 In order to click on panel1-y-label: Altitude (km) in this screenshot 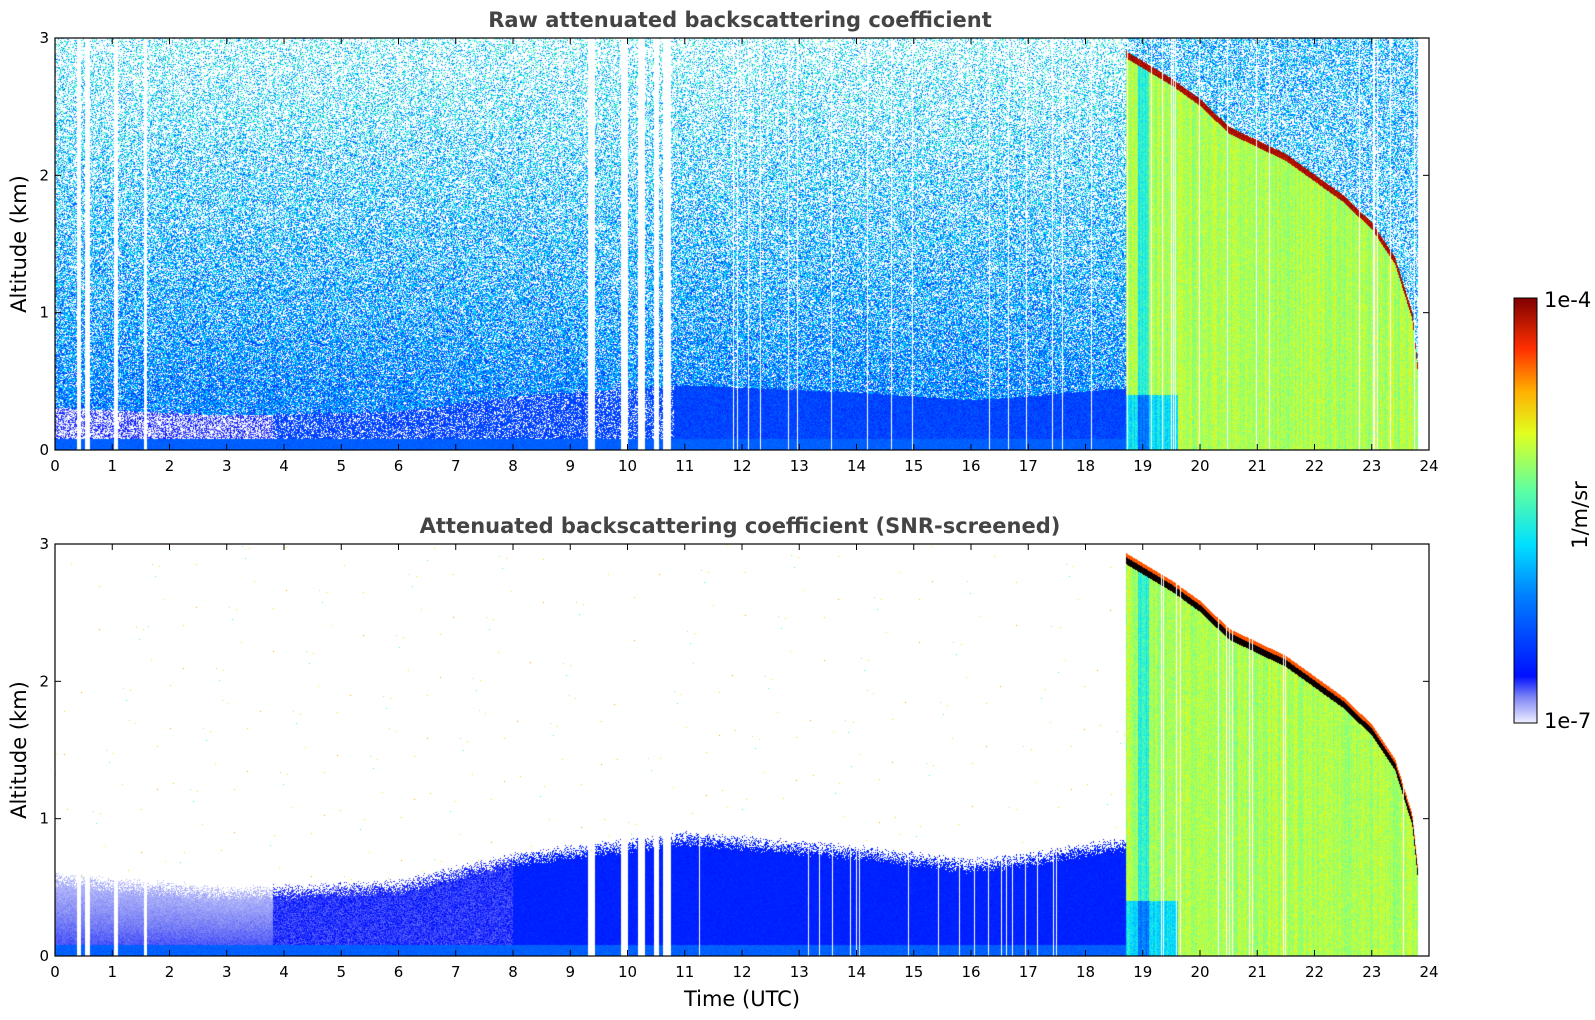, I will do `click(19, 244)`.